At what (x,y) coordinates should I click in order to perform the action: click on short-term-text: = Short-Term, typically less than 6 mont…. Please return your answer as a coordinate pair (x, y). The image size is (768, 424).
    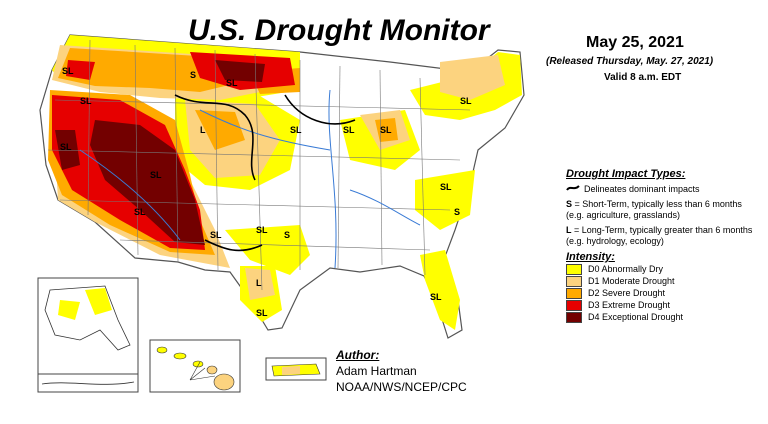
    Looking at the image, I should click on (654, 209).